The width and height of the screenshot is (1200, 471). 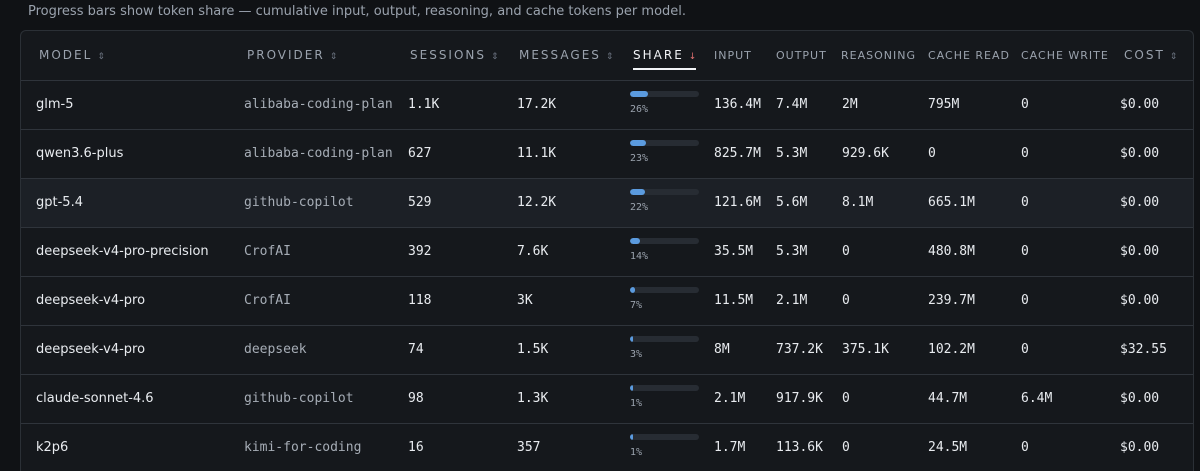 I want to click on cell-output: 5.6M, so click(x=792, y=202).